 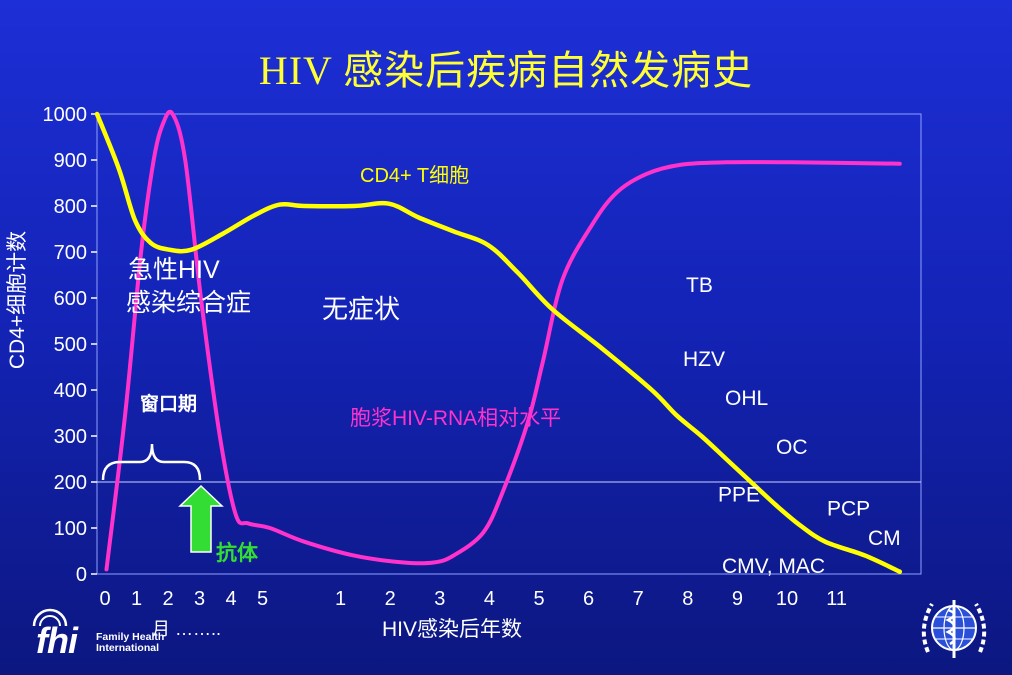 What do you see at coordinates (167, 599) in the screenshot?
I see `x-tick-label-month: 2` at bounding box center [167, 599].